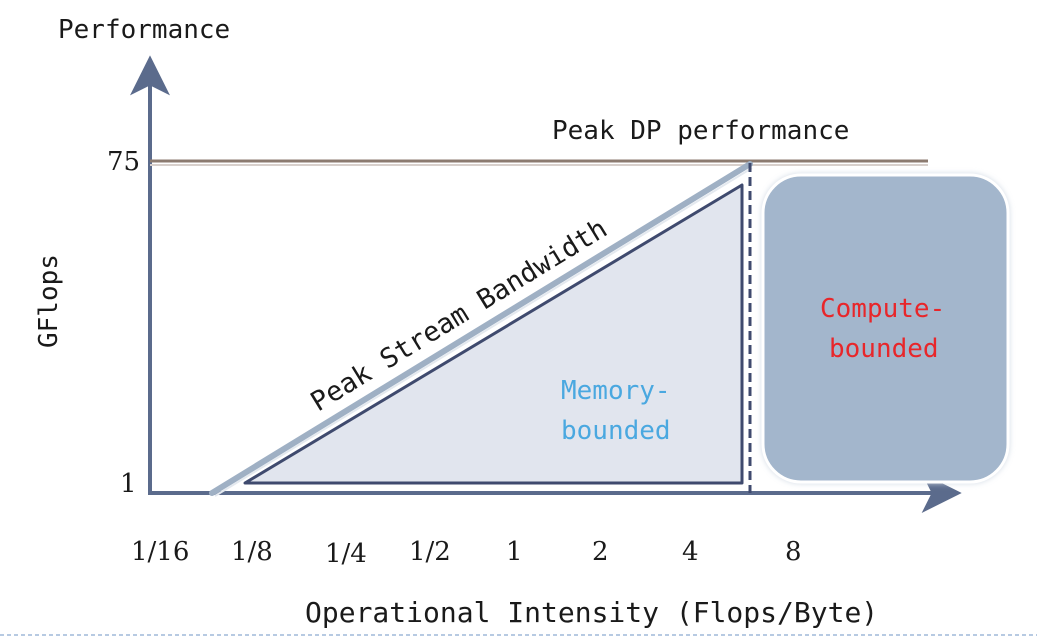  What do you see at coordinates (885, 328) in the screenshot?
I see `compute-bounded-region` at bounding box center [885, 328].